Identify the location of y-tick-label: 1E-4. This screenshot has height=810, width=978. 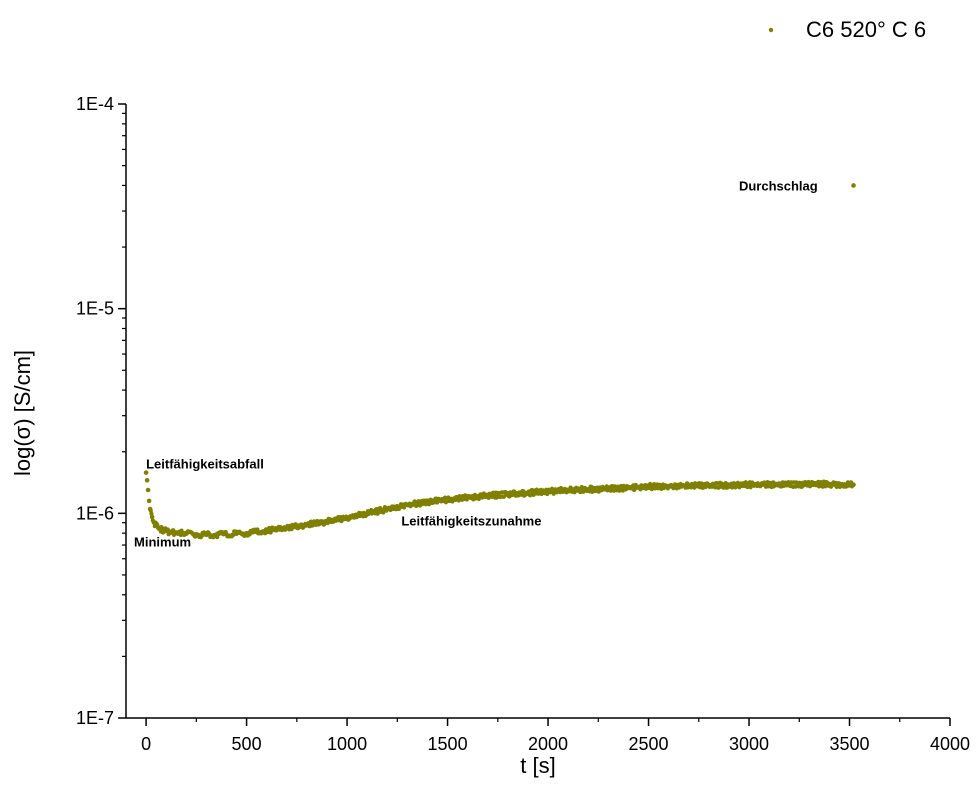
(95, 104).